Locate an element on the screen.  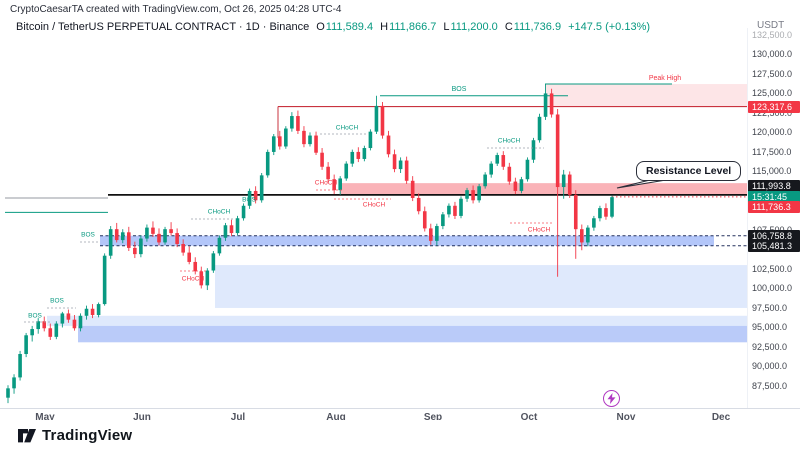
callout-text: Resistance Level is located at coordinates (689, 171).